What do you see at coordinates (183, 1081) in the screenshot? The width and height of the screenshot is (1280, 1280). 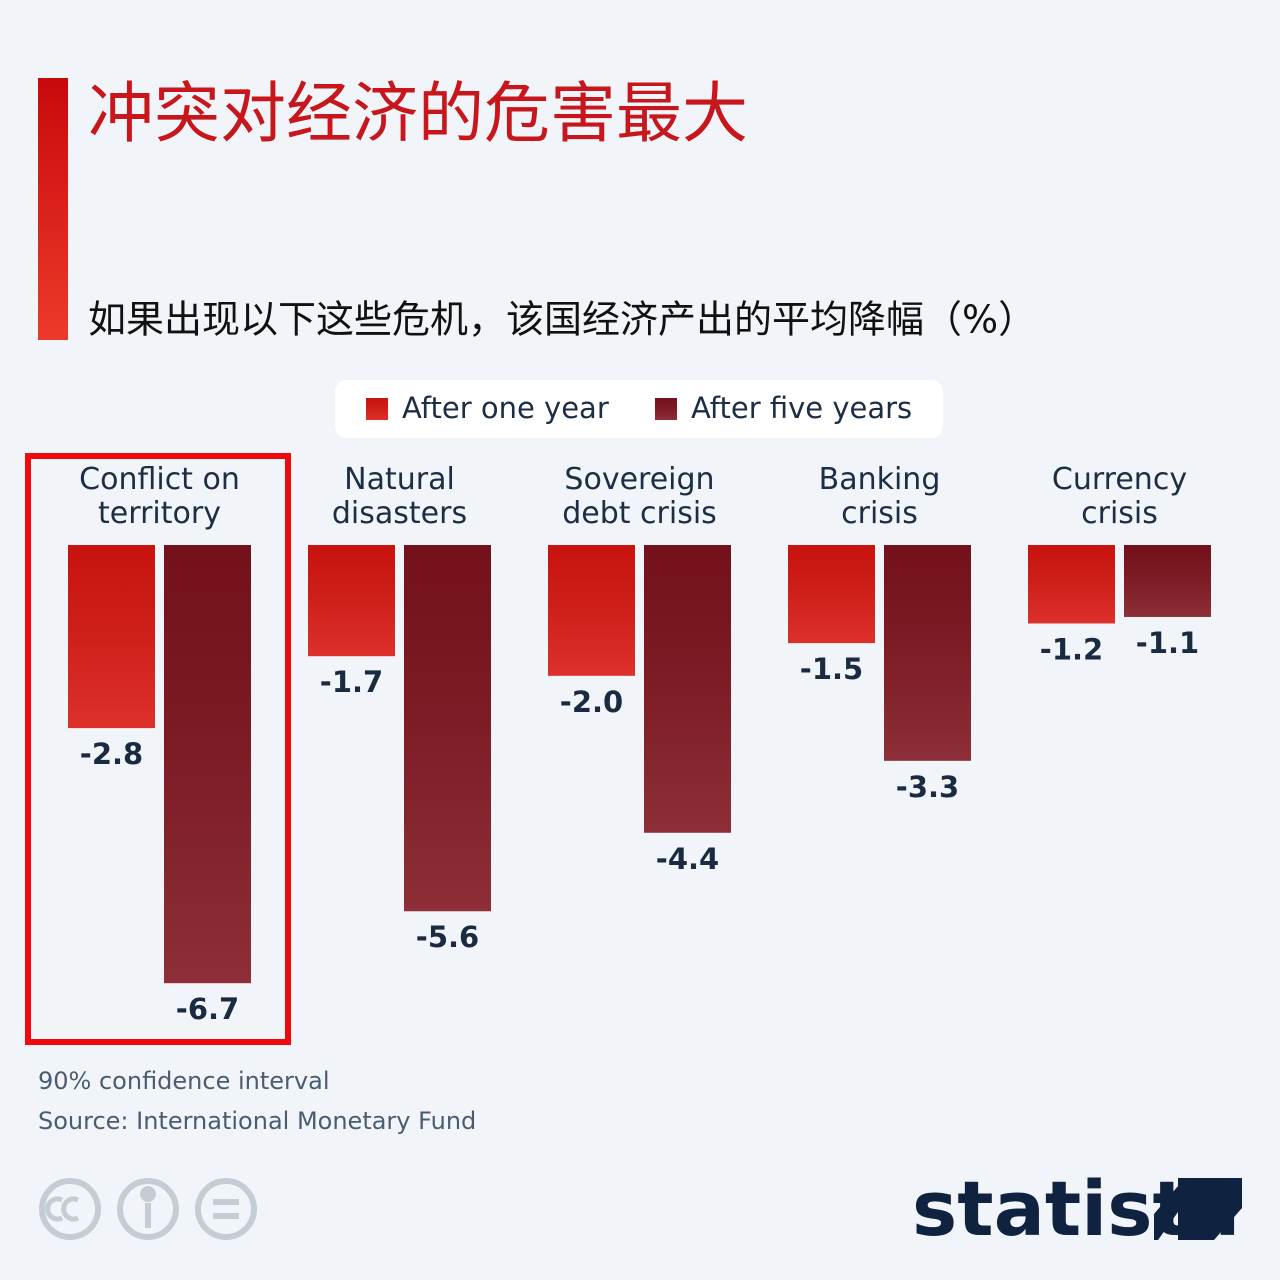 I see `note: 90% confidence interval` at bounding box center [183, 1081].